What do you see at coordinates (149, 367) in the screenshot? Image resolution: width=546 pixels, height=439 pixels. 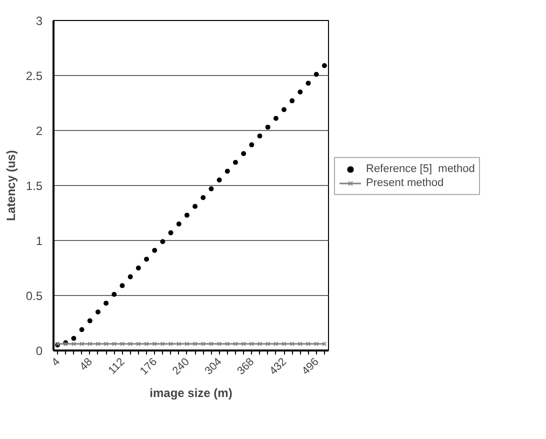 I see `x-tick-label: 176` at bounding box center [149, 367].